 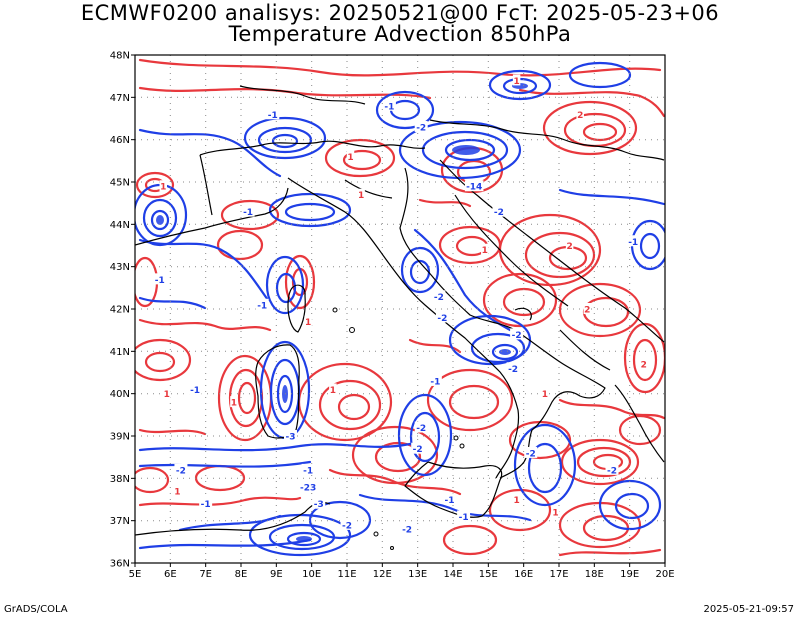 I want to click on map-subtitle: Temperature Advection 850hPa, so click(x=400, y=34).